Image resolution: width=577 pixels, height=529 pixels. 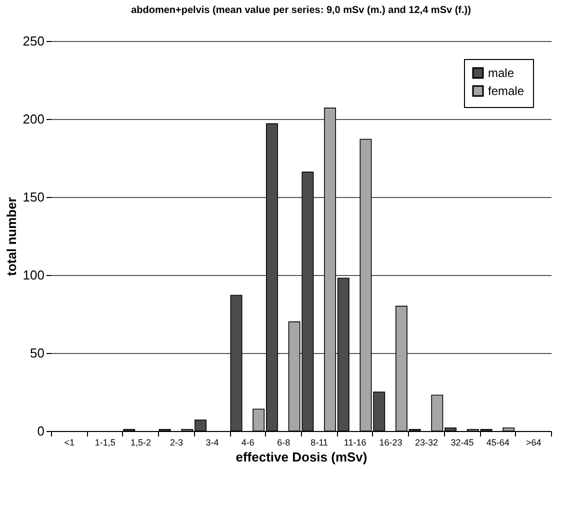 What do you see at coordinates (105, 443) in the screenshot?
I see `x-tick-label: 1-1,5` at bounding box center [105, 443].